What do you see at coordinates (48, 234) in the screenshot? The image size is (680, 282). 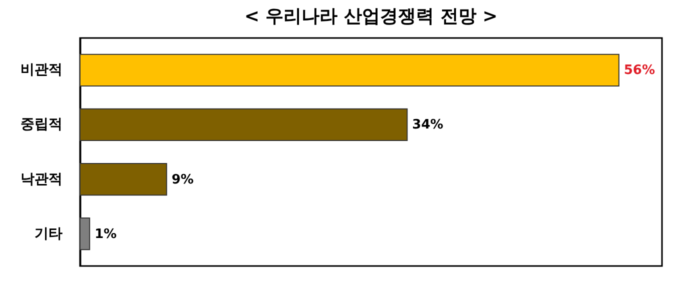 I see `y-tick-label: 기타` at bounding box center [48, 234].